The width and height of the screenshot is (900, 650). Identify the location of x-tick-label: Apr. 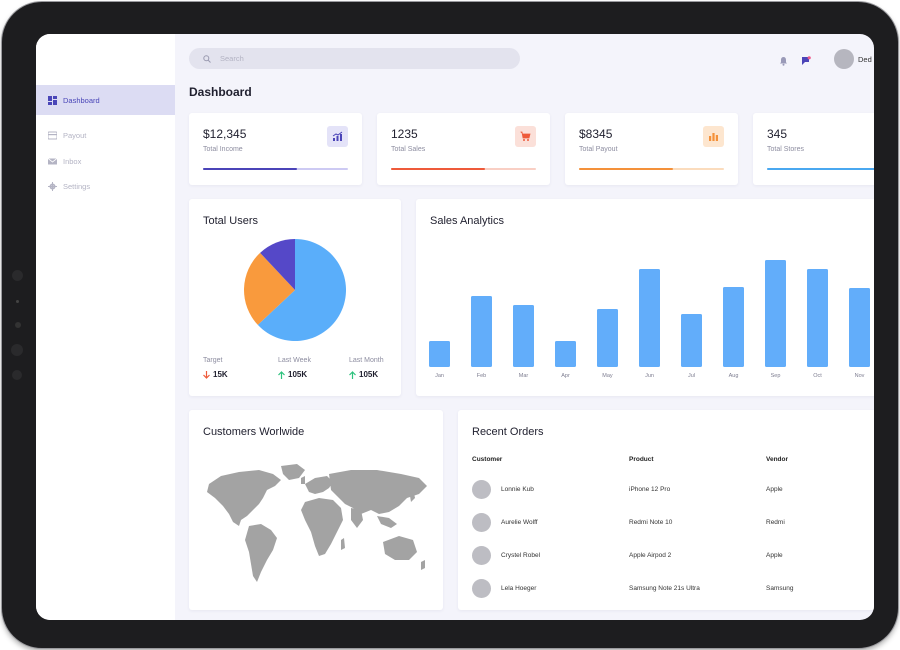
(565, 376).